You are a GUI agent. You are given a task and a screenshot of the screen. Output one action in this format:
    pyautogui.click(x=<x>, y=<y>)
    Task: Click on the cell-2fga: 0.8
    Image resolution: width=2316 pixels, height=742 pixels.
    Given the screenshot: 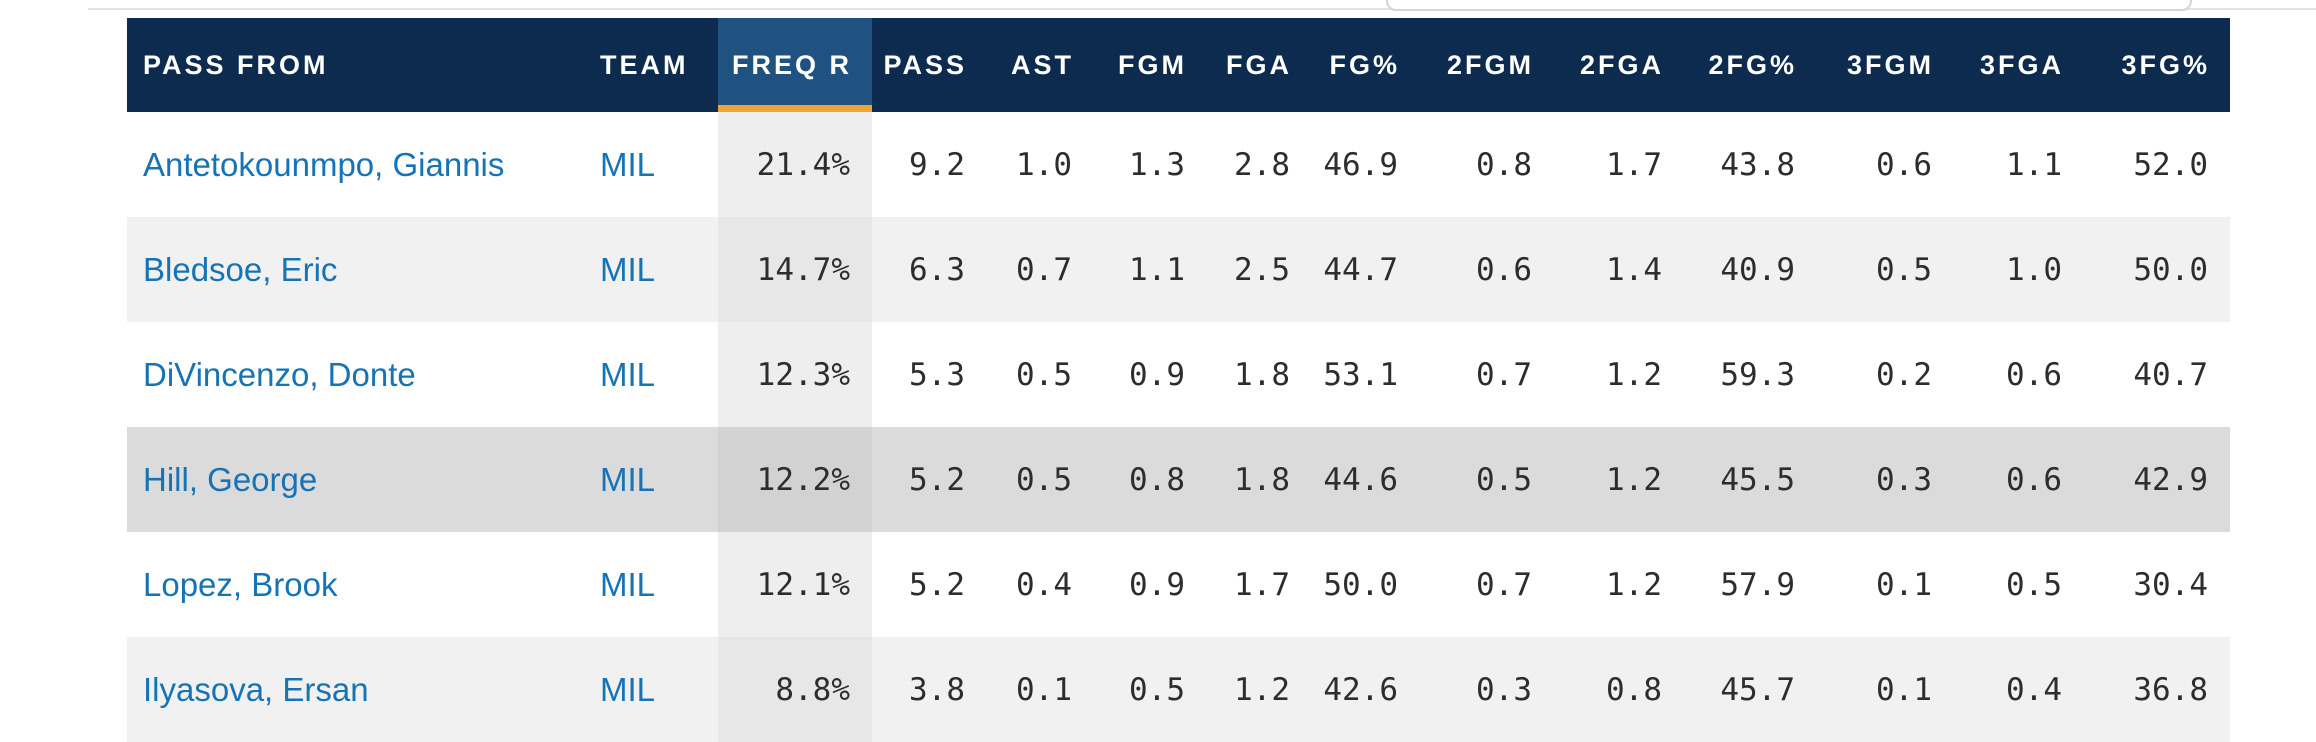 What is the action you would take?
    pyautogui.click(x=1634, y=689)
    